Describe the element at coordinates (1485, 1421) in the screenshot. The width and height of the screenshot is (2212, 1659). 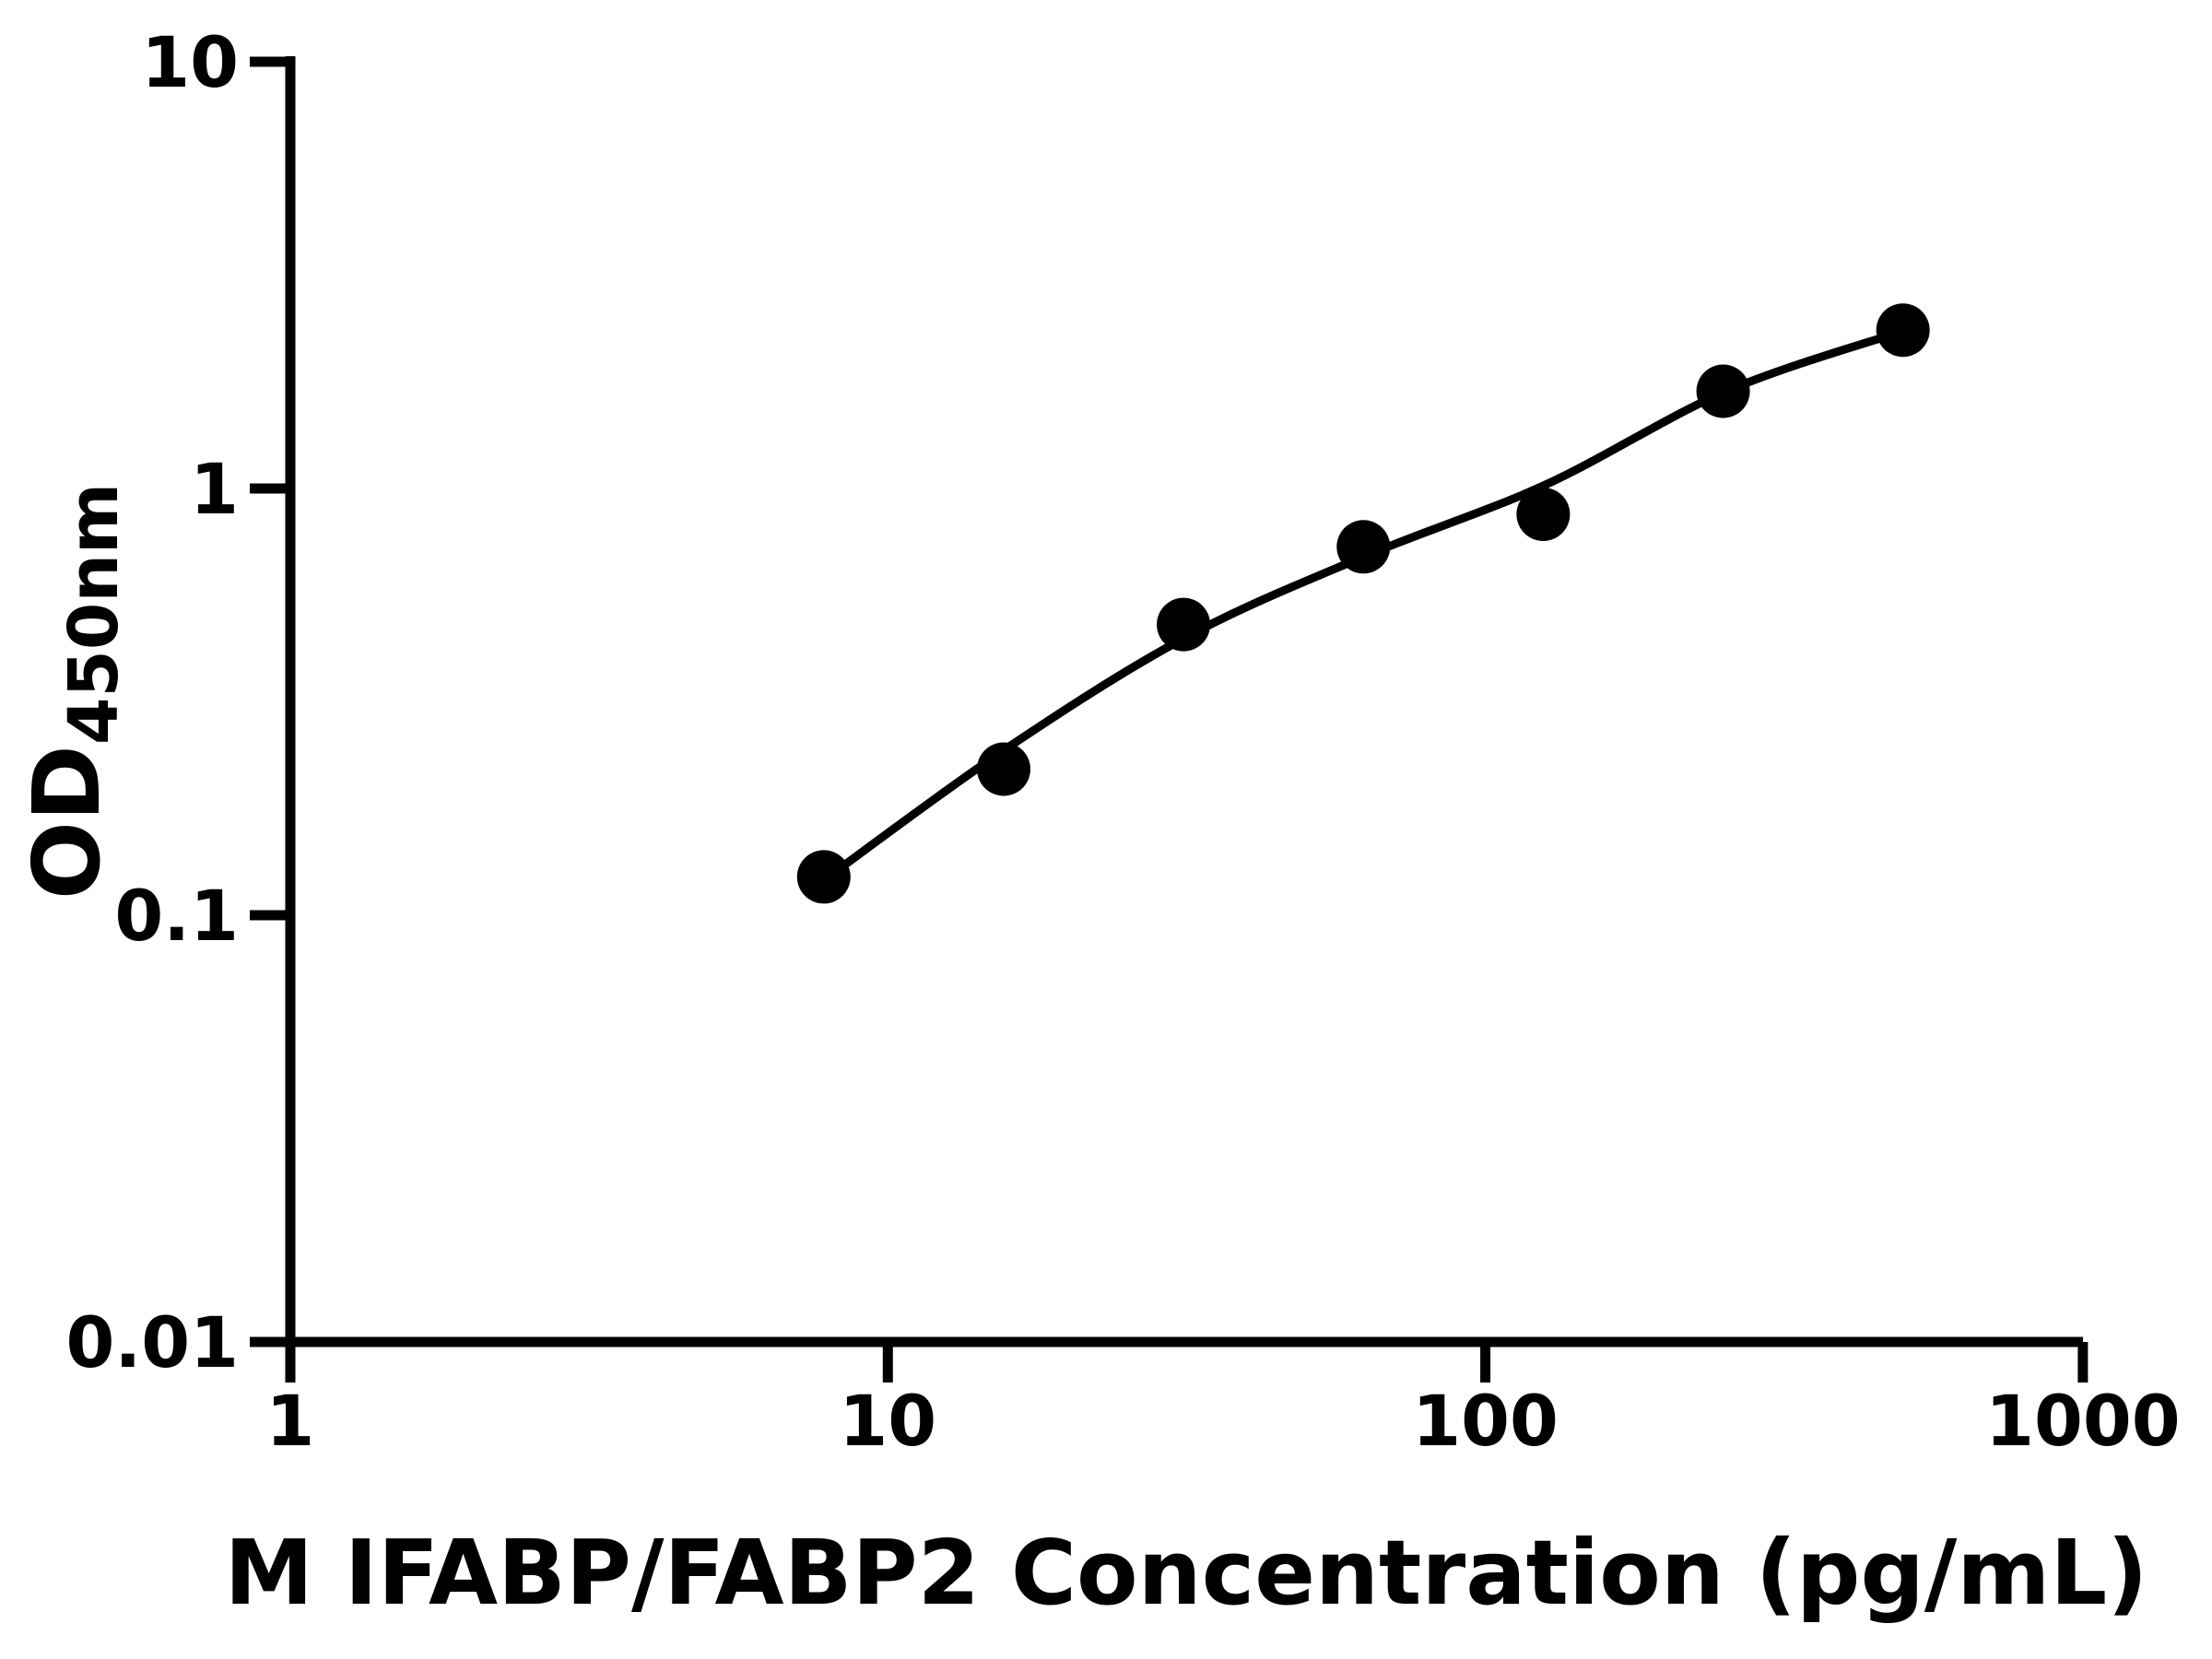
I see `x-tick-label: 100` at that location.